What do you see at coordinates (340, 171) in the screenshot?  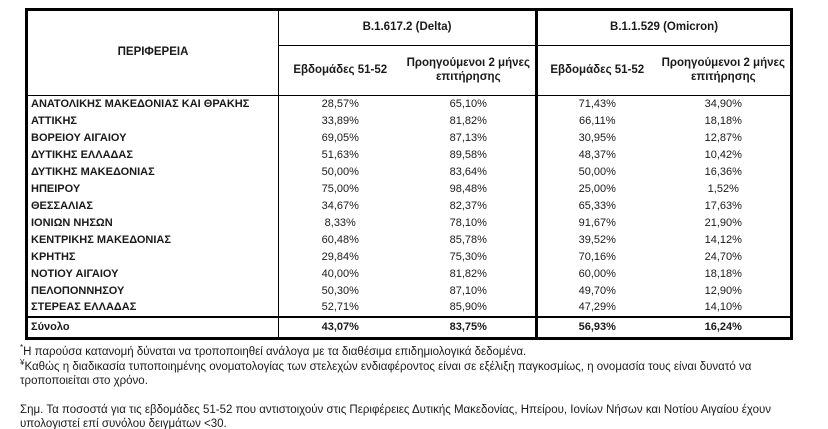 I see `delta-weeks-value: 50,00%` at bounding box center [340, 171].